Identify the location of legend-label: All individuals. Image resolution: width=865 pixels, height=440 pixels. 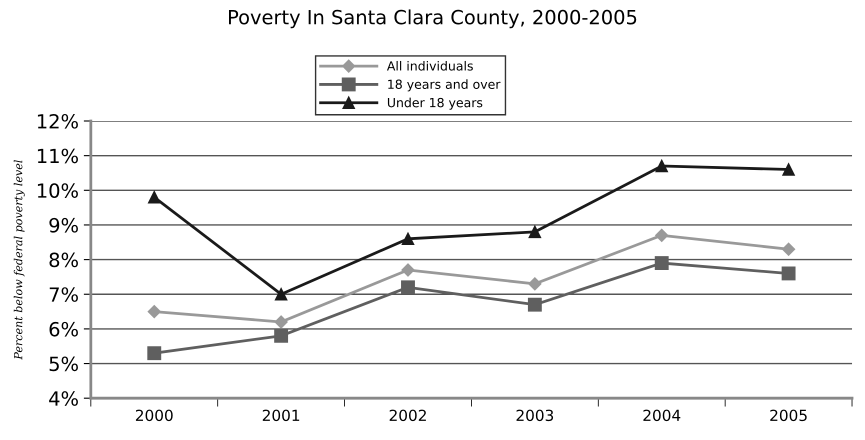
(429, 65).